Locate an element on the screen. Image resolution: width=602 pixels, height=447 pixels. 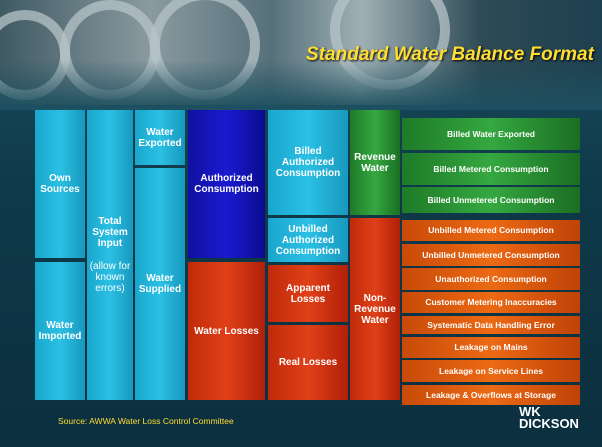
label: Water Imported is located at coordinates (60, 331).